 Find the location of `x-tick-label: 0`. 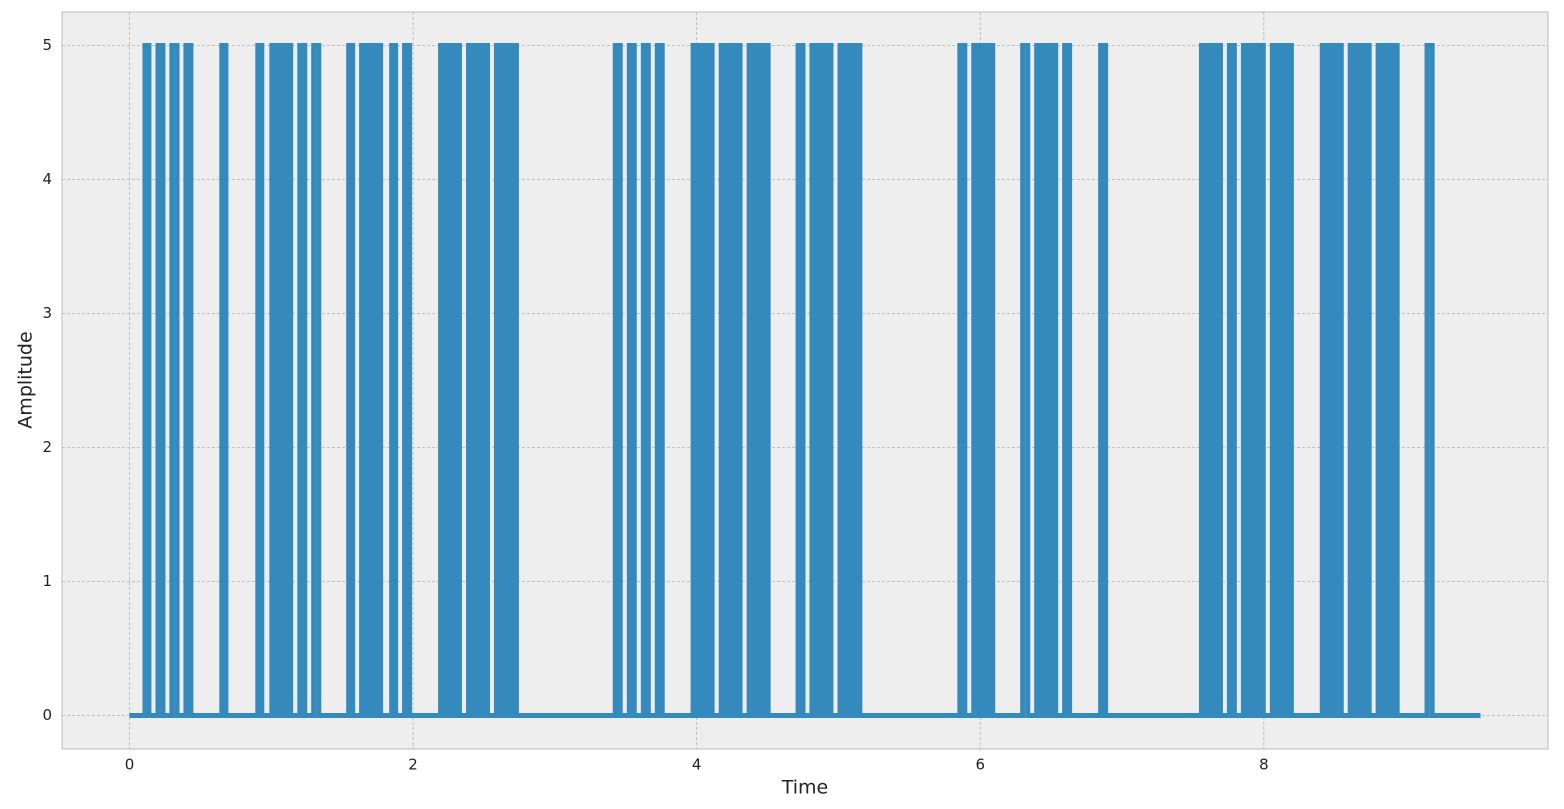

x-tick-label: 0 is located at coordinates (130, 765).